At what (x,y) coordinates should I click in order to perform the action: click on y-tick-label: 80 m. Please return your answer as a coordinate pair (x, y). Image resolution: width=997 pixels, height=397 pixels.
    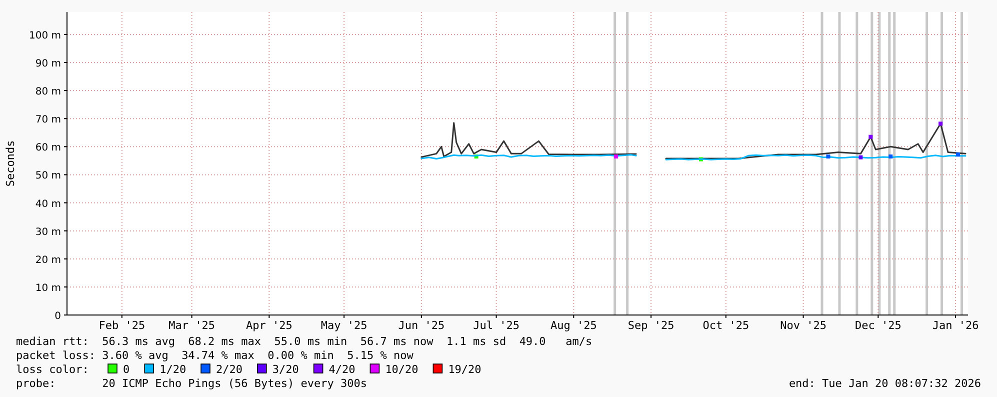
    Looking at the image, I should click on (48, 92).